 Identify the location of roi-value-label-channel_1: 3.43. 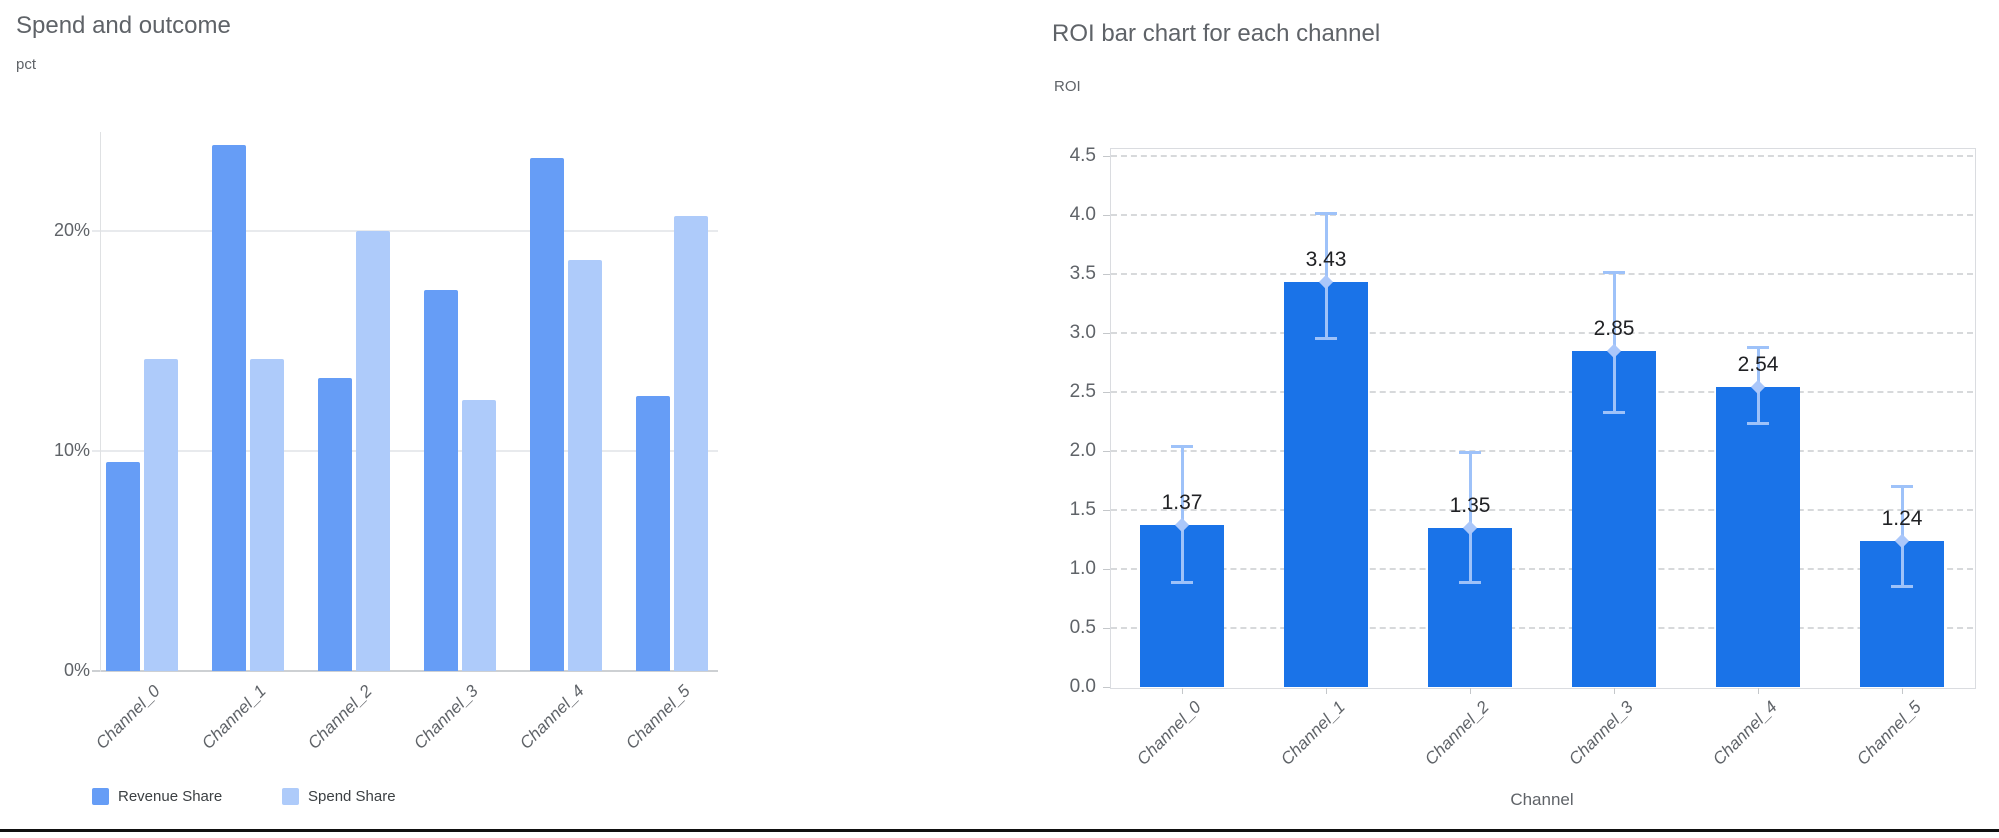
(1326, 260).